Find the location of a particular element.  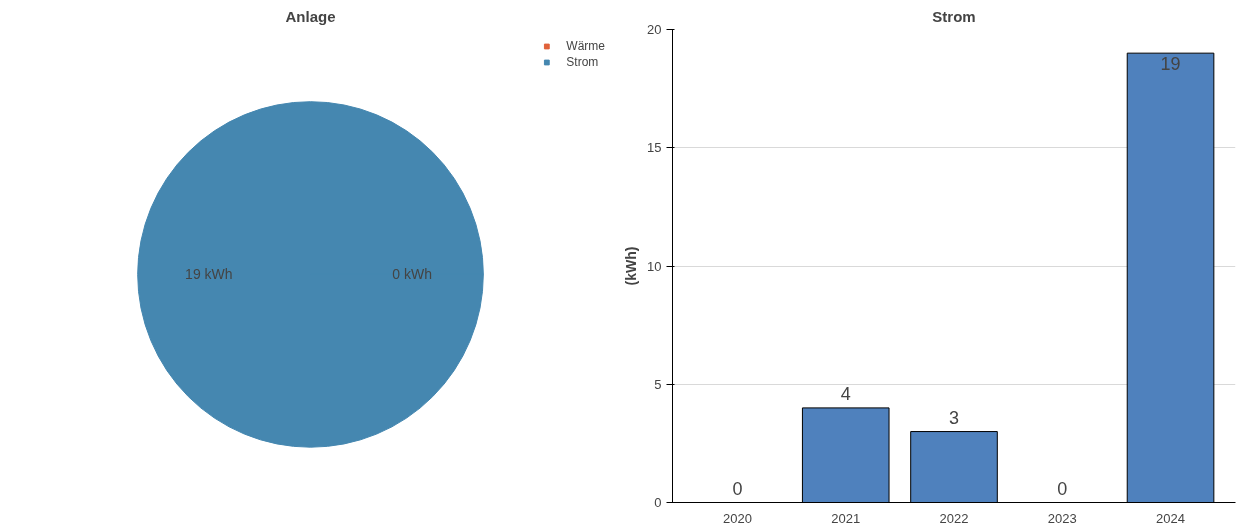

chart-title: Strom is located at coordinates (954, 16).